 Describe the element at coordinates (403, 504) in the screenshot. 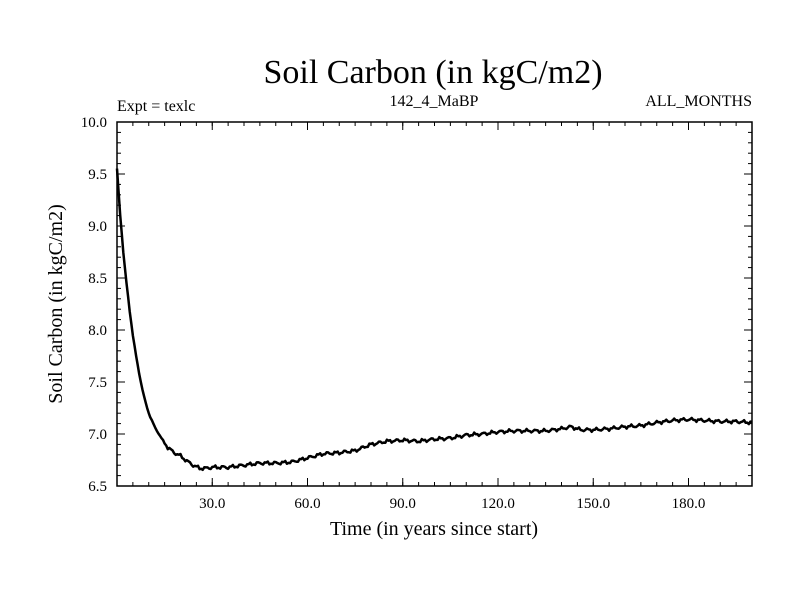

I see `x-tick-label: 90.0` at that location.